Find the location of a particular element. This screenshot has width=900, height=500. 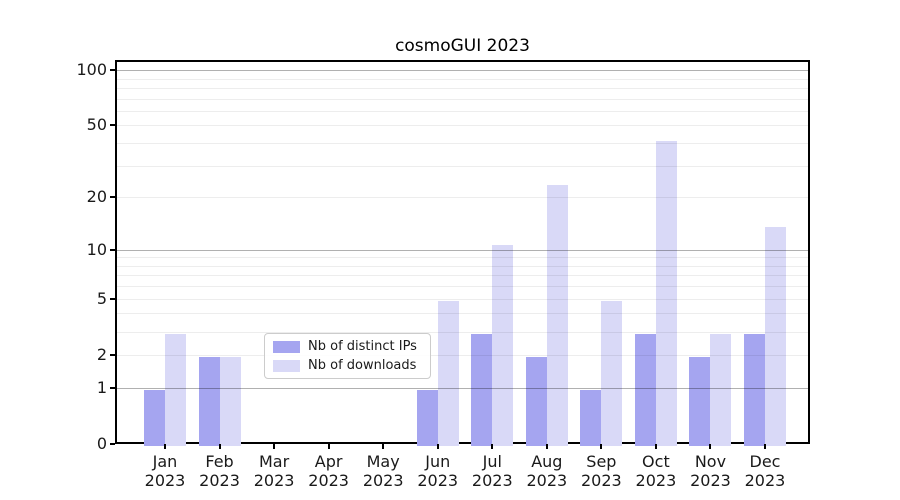

y-axis-tick-label: 50 is located at coordinates (96, 125).